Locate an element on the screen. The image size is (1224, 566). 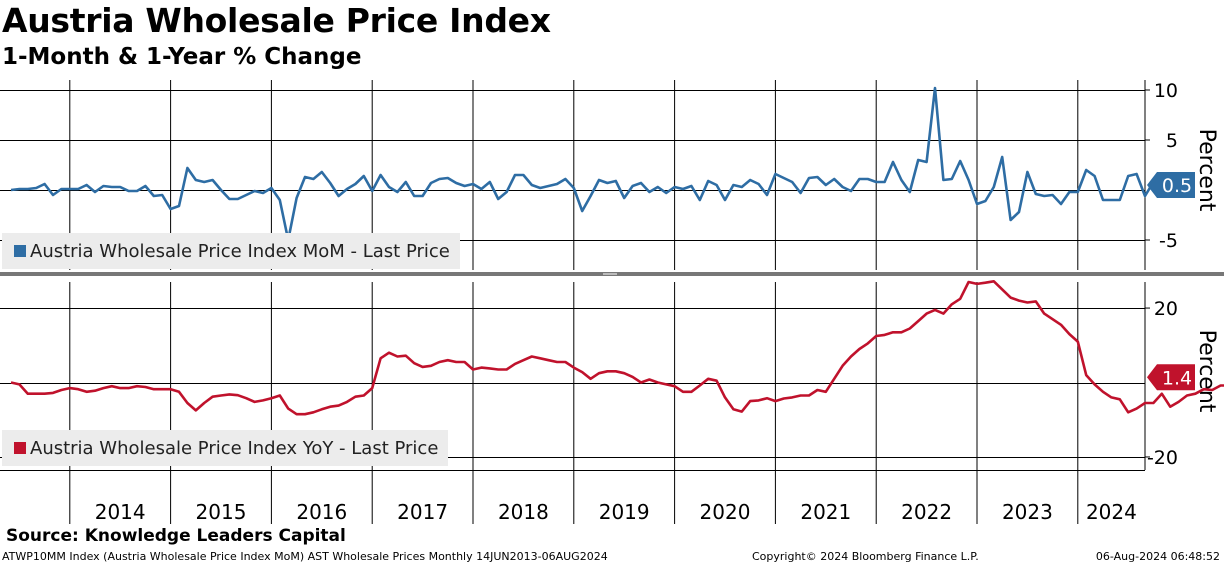
page-subtitle: 1-Month & 1-Year % Change is located at coordinates (182, 57).